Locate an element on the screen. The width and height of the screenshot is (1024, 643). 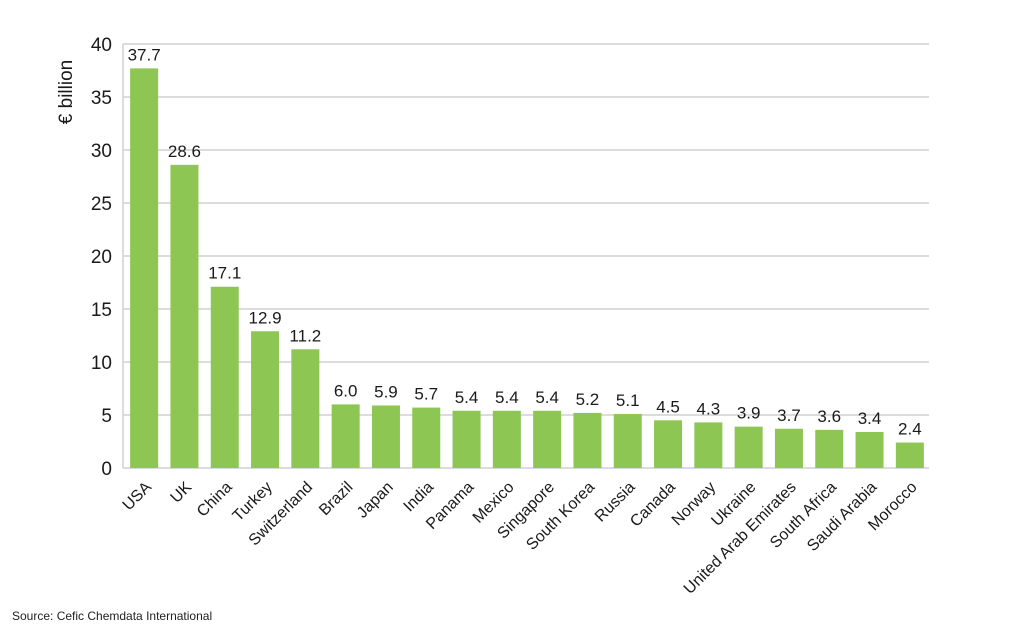
x-tick-label: UK is located at coordinates (182, 493).